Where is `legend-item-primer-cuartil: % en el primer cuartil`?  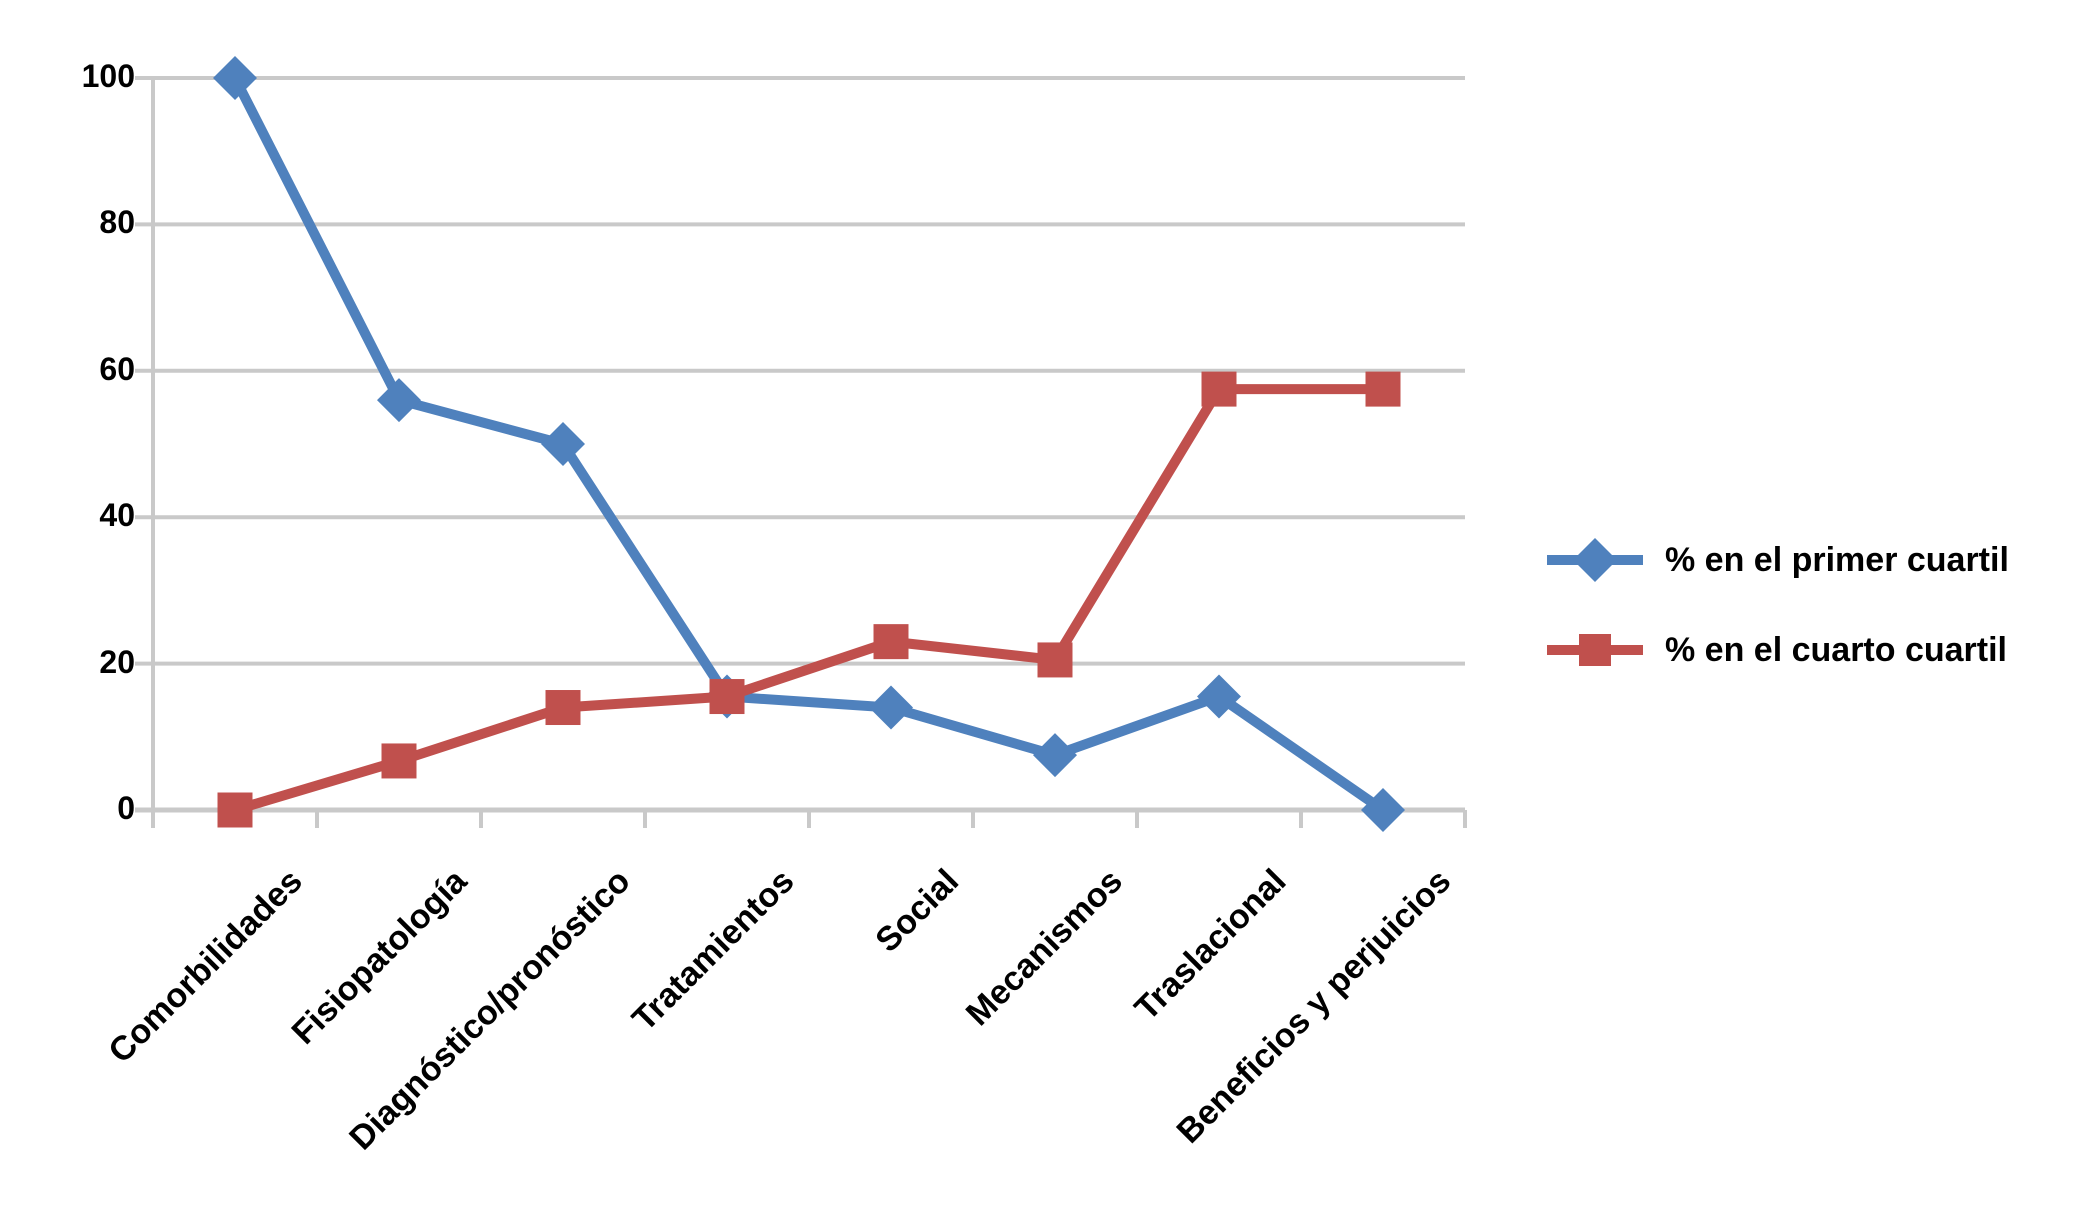 legend-item-primer-cuartil: % en el primer cuartil is located at coordinates (1777, 560).